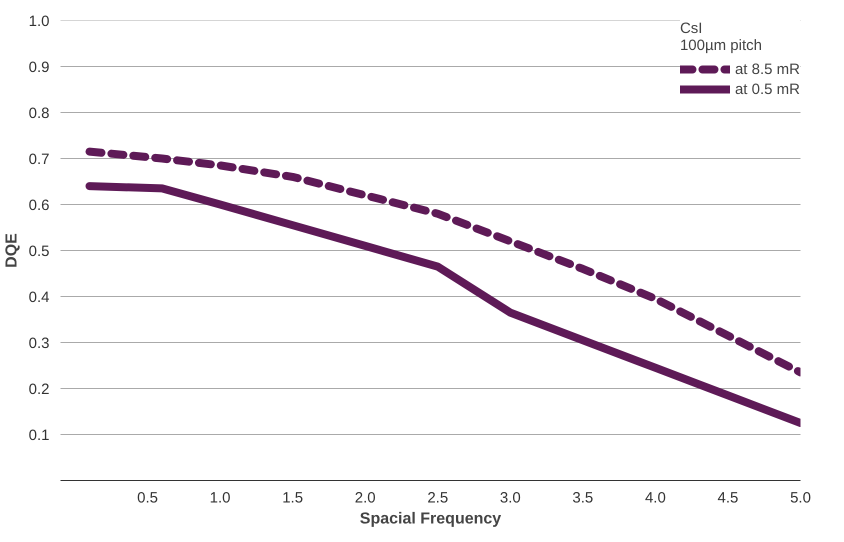 Image resolution: width=844 pixels, height=542 pixels. What do you see at coordinates (39, 113) in the screenshot?
I see `y-tick-label: 0.8` at bounding box center [39, 113].